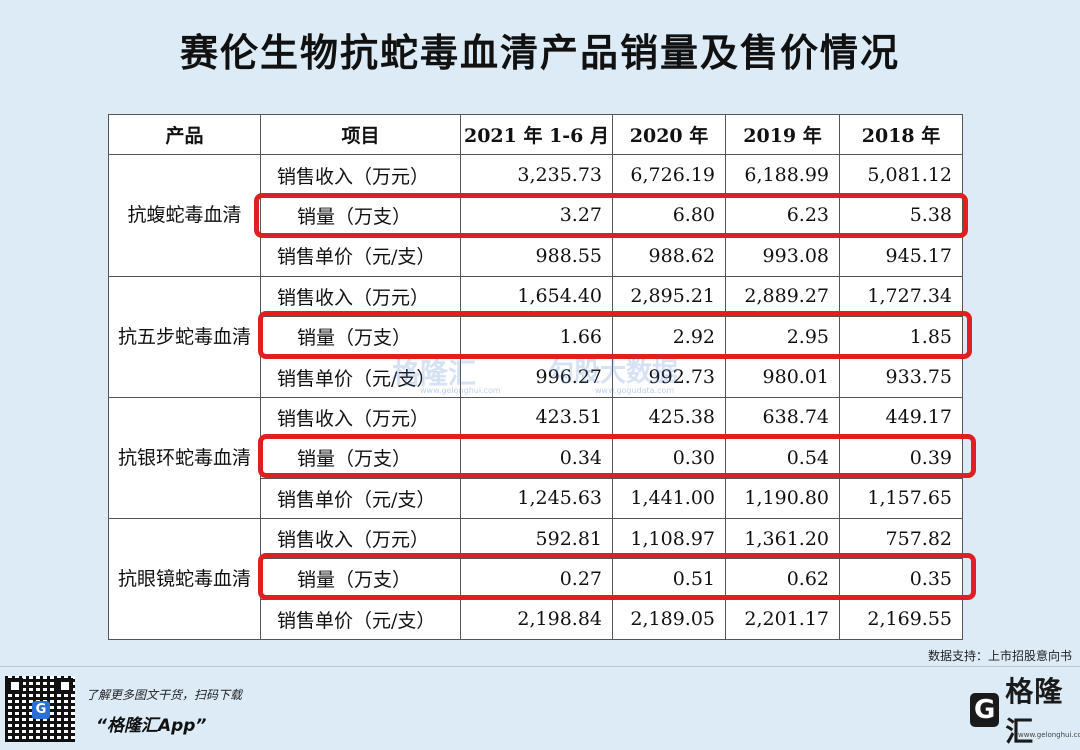 The height and width of the screenshot is (750, 1080). I want to click on value-cell: 5,081.12, so click(901, 175).